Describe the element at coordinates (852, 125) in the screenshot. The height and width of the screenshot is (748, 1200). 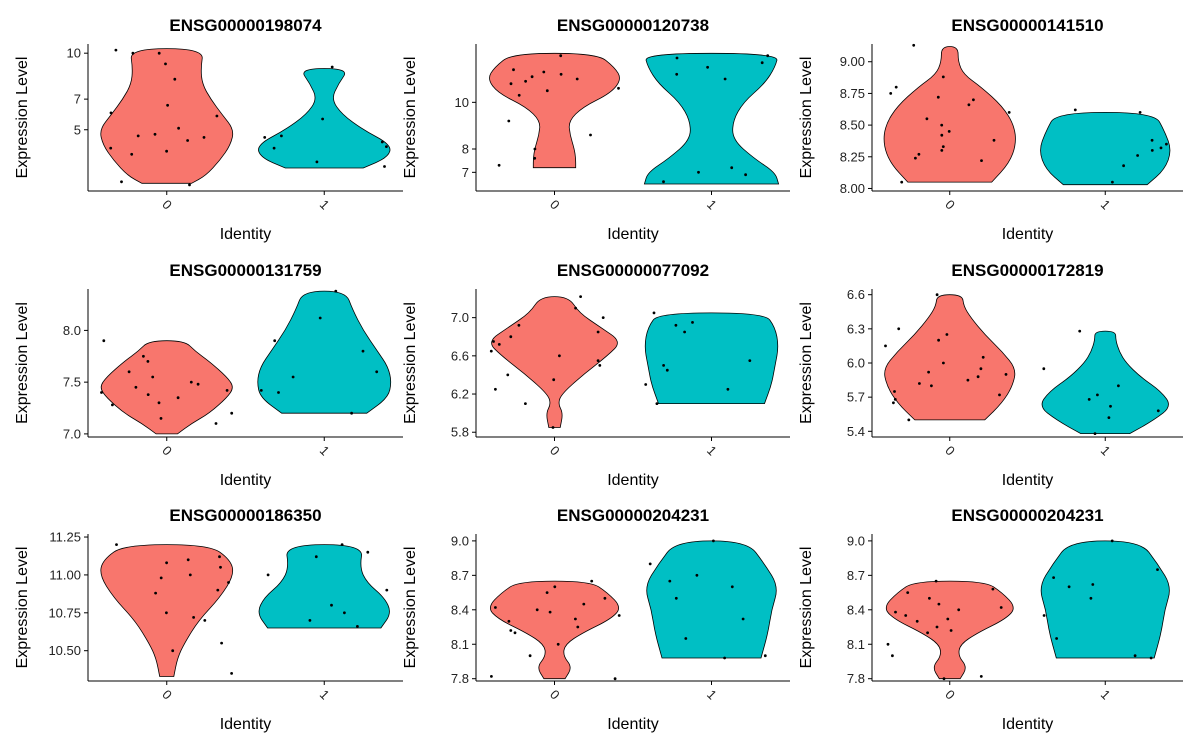
I see `y-tick-label: 8.50` at that location.